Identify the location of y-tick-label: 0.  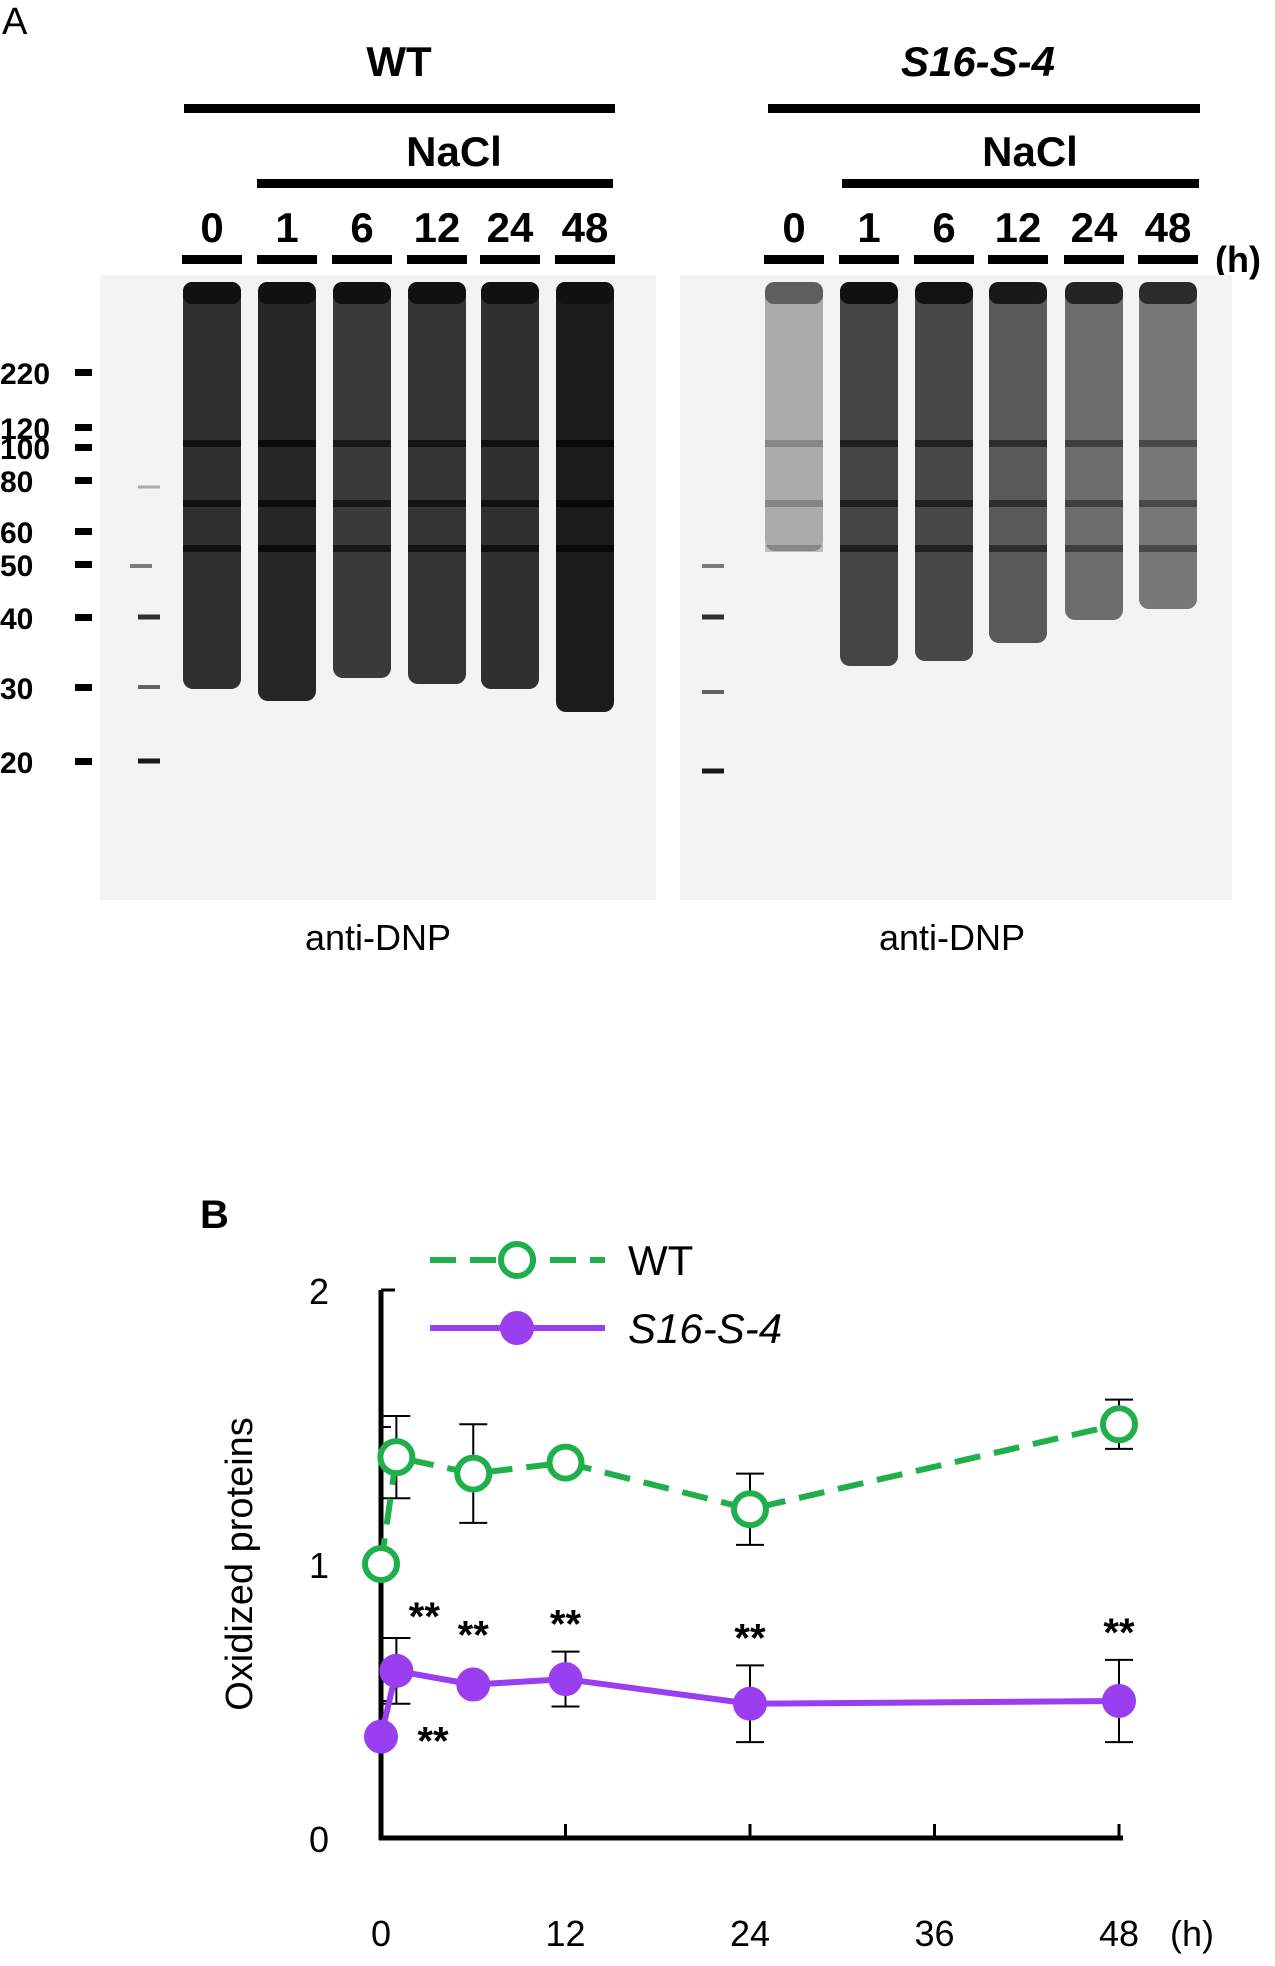
(319, 1839).